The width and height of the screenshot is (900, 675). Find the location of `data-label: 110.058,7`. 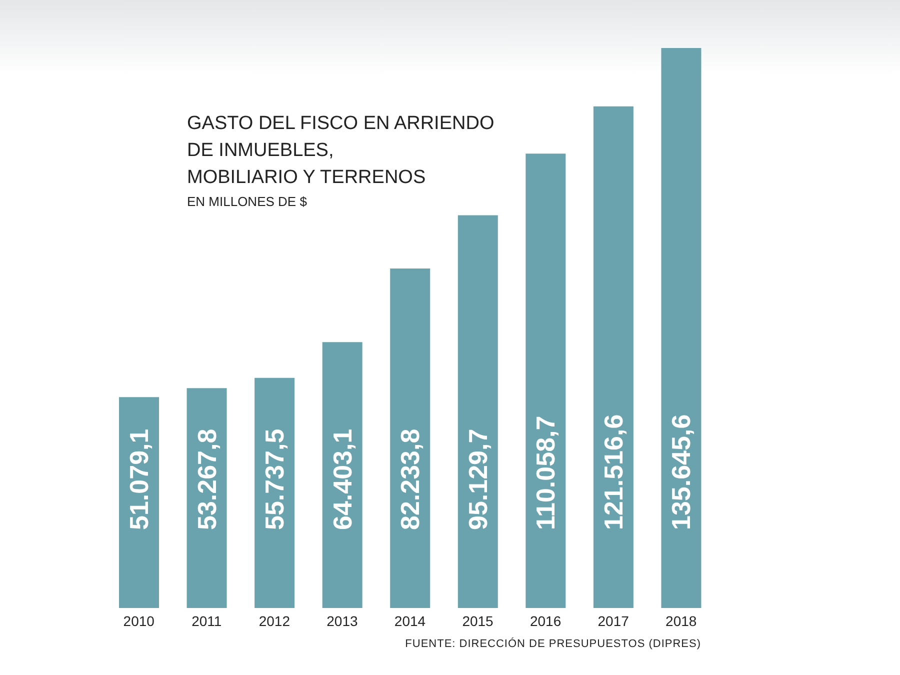

data-label: 110.058,7 is located at coordinates (545, 473).